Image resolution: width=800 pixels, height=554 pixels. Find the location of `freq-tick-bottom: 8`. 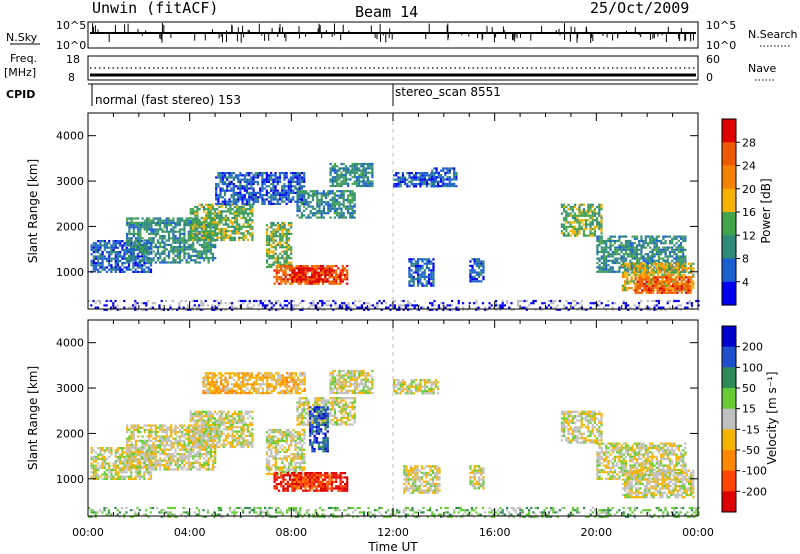

freq-tick-bottom: 8 is located at coordinates (71, 77).